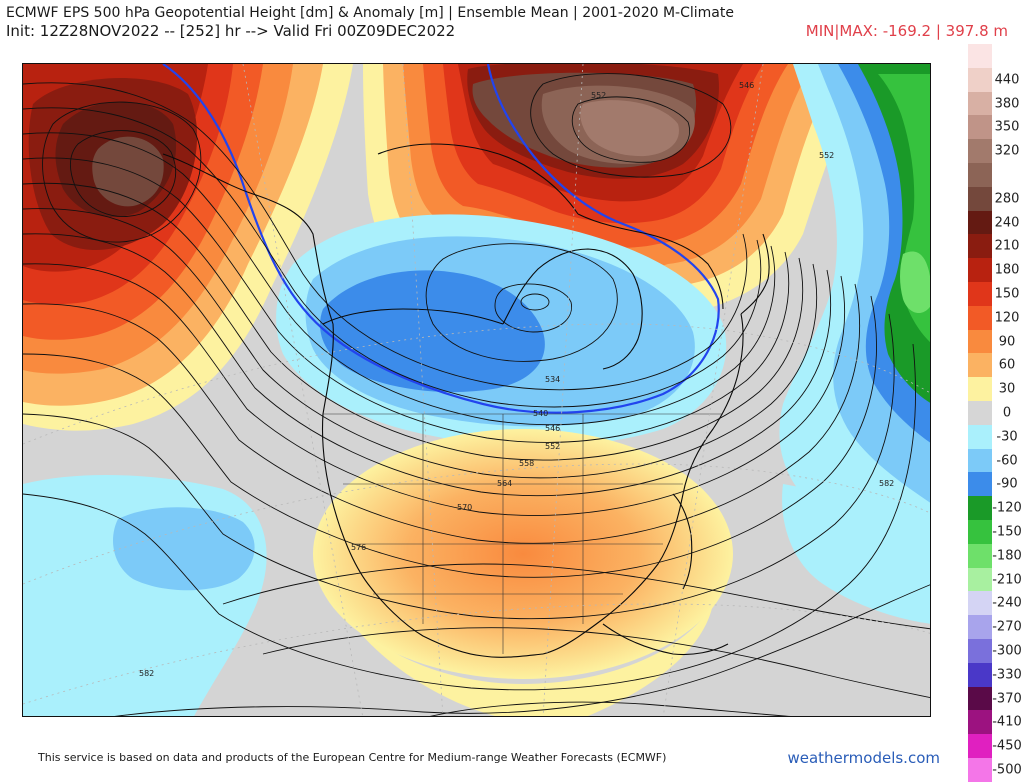  I want to click on legend-label: 30, so click(1007, 389).